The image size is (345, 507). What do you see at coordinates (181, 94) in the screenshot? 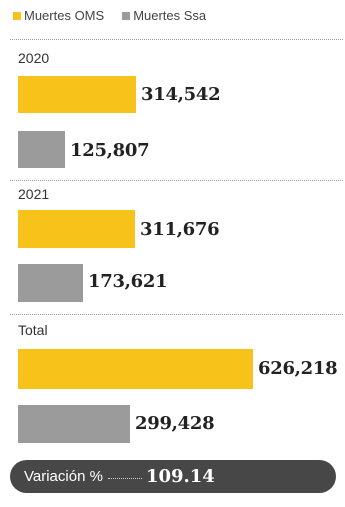
I see `value-label-oms-2020: 314,542` at bounding box center [181, 94].